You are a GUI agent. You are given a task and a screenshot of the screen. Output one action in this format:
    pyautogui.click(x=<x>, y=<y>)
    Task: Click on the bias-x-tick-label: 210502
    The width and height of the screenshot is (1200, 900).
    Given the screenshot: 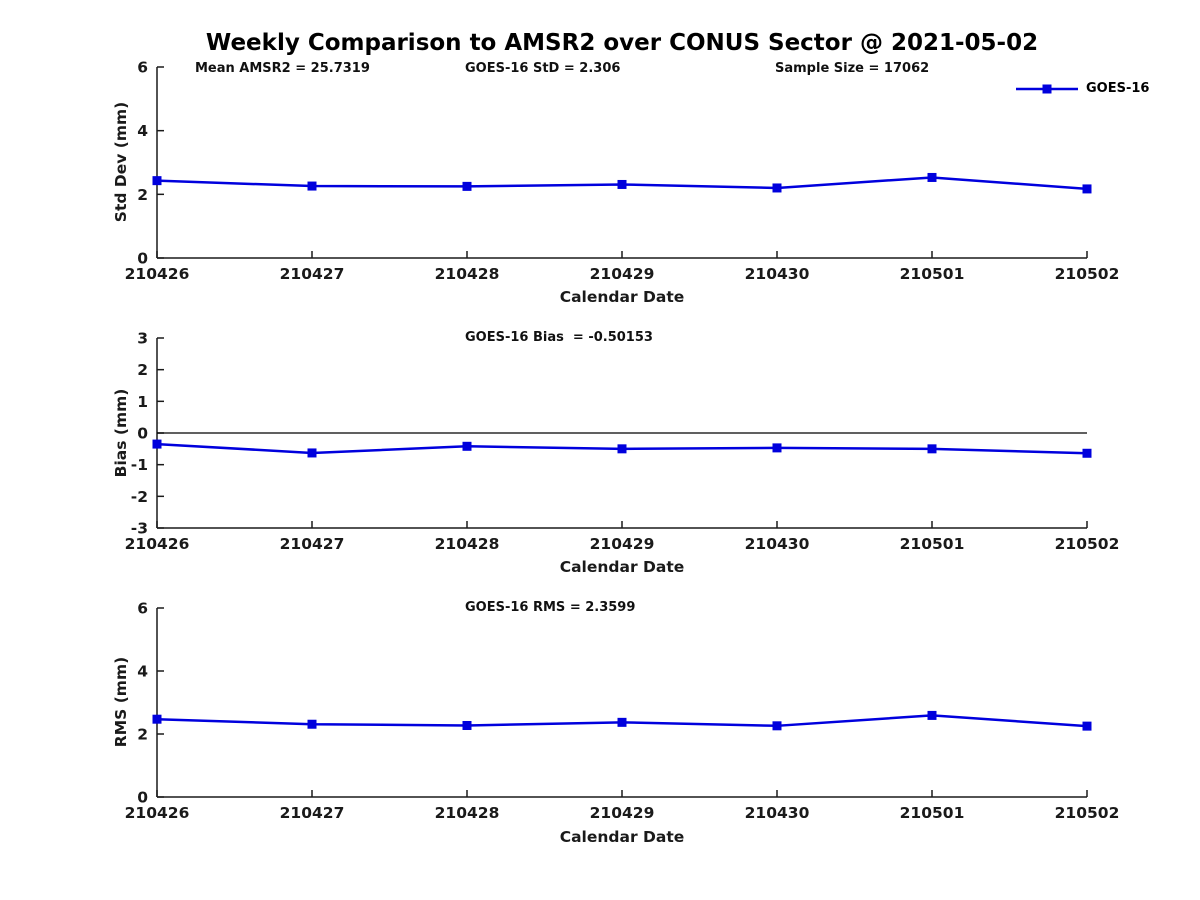 What is the action you would take?
    pyautogui.click(x=1087, y=544)
    